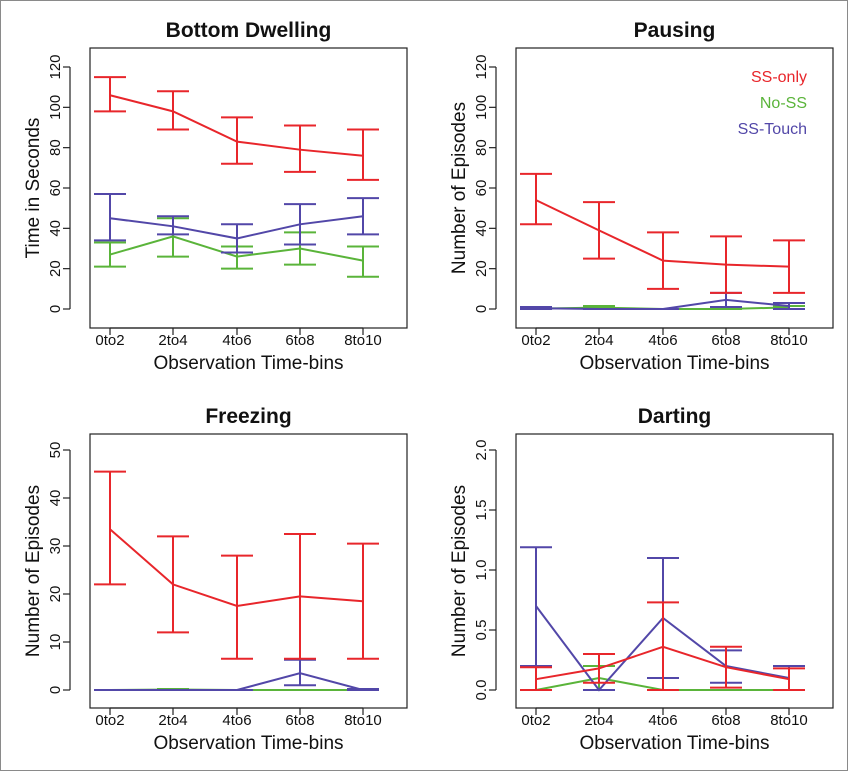 The height and width of the screenshot is (773, 850). Describe the element at coordinates (772, 129) in the screenshot. I see `legend-entry: SS-Touch` at that location.